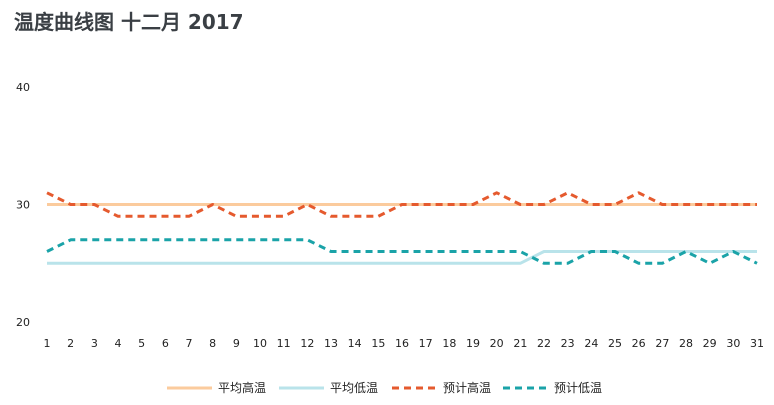  What do you see at coordinates (118, 343) in the screenshot?
I see `x-tick-label: 4` at bounding box center [118, 343].